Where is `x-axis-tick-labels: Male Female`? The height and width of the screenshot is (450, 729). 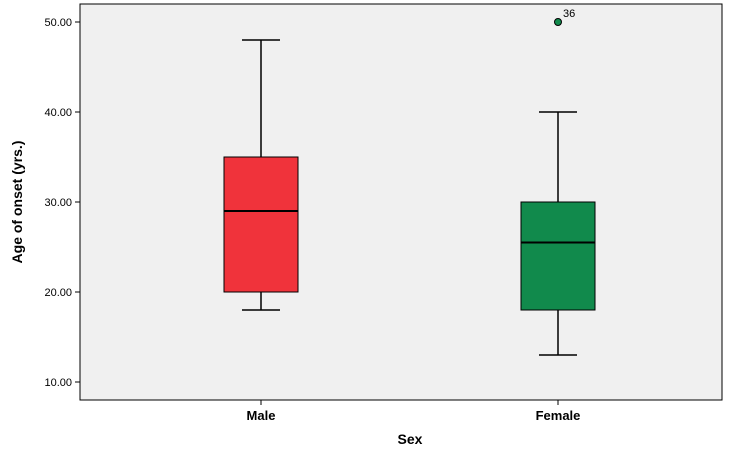
x-axis-tick-labels: Male Female is located at coordinates (414, 411).